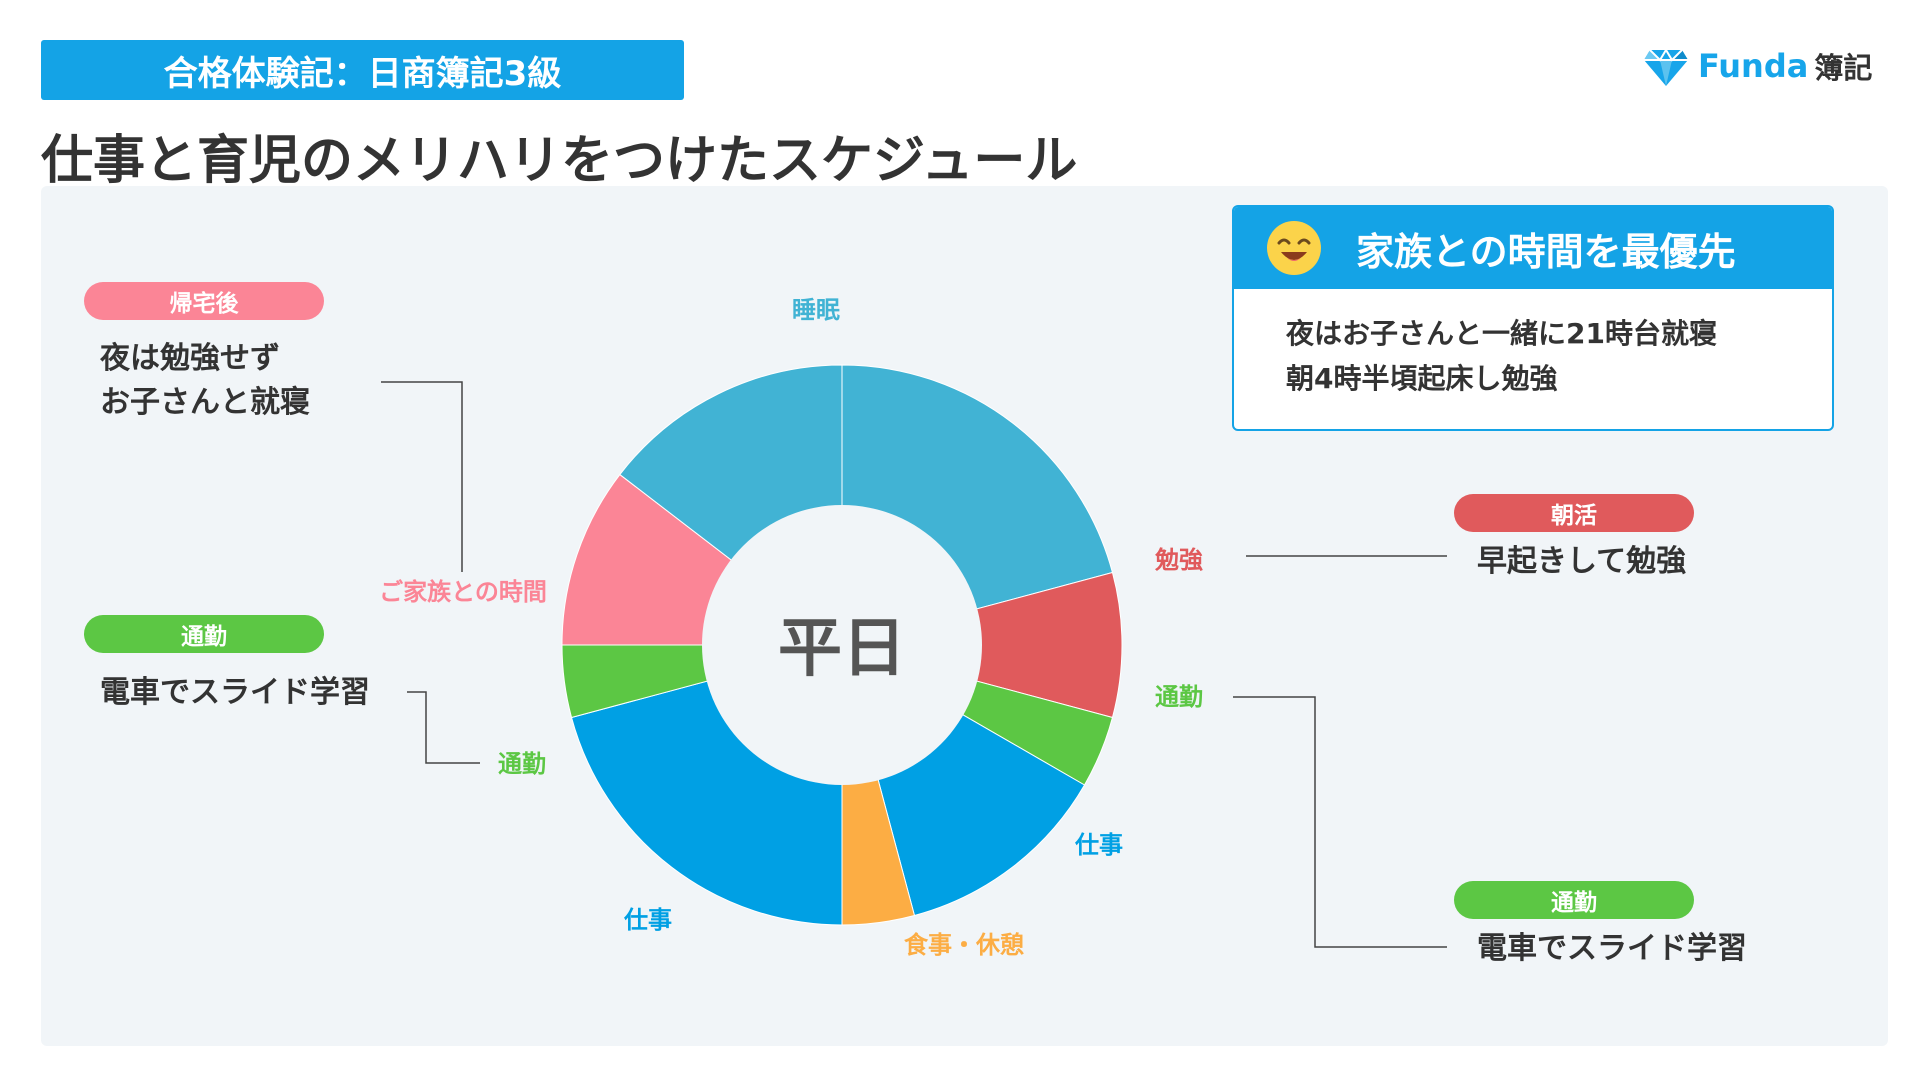  I want to click on pill-after-work: 帰宅後, so click(204, 301).